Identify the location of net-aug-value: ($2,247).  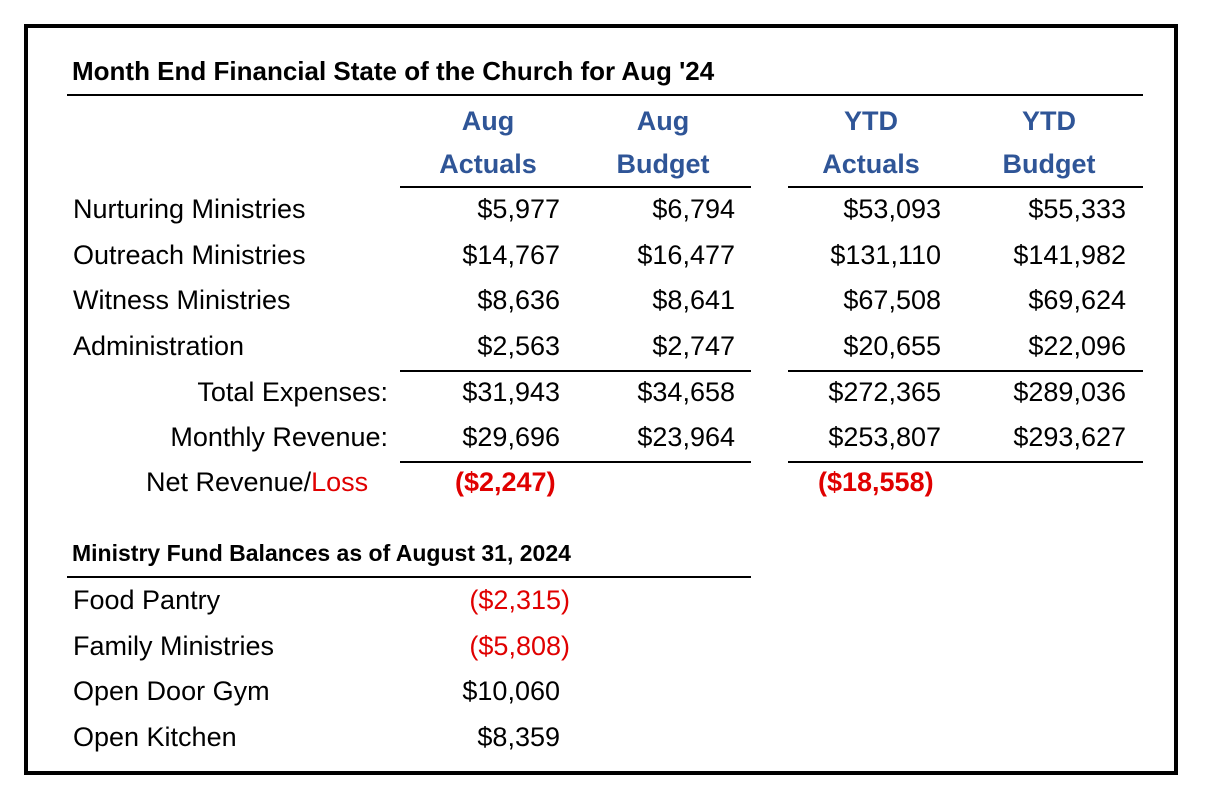
(505, 482).